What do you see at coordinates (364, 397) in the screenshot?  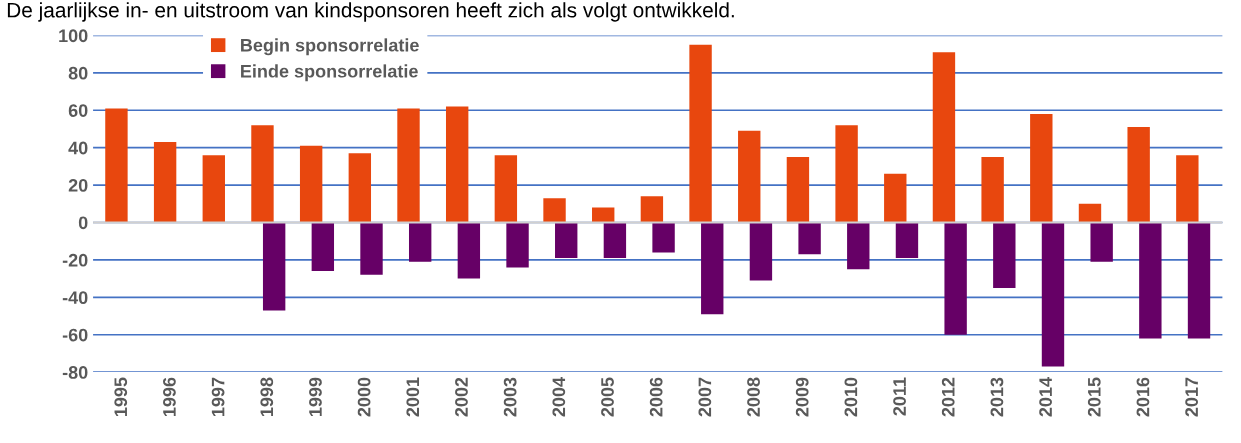 I see `x-tick-label: 2000` at bounding box center [364, 397].